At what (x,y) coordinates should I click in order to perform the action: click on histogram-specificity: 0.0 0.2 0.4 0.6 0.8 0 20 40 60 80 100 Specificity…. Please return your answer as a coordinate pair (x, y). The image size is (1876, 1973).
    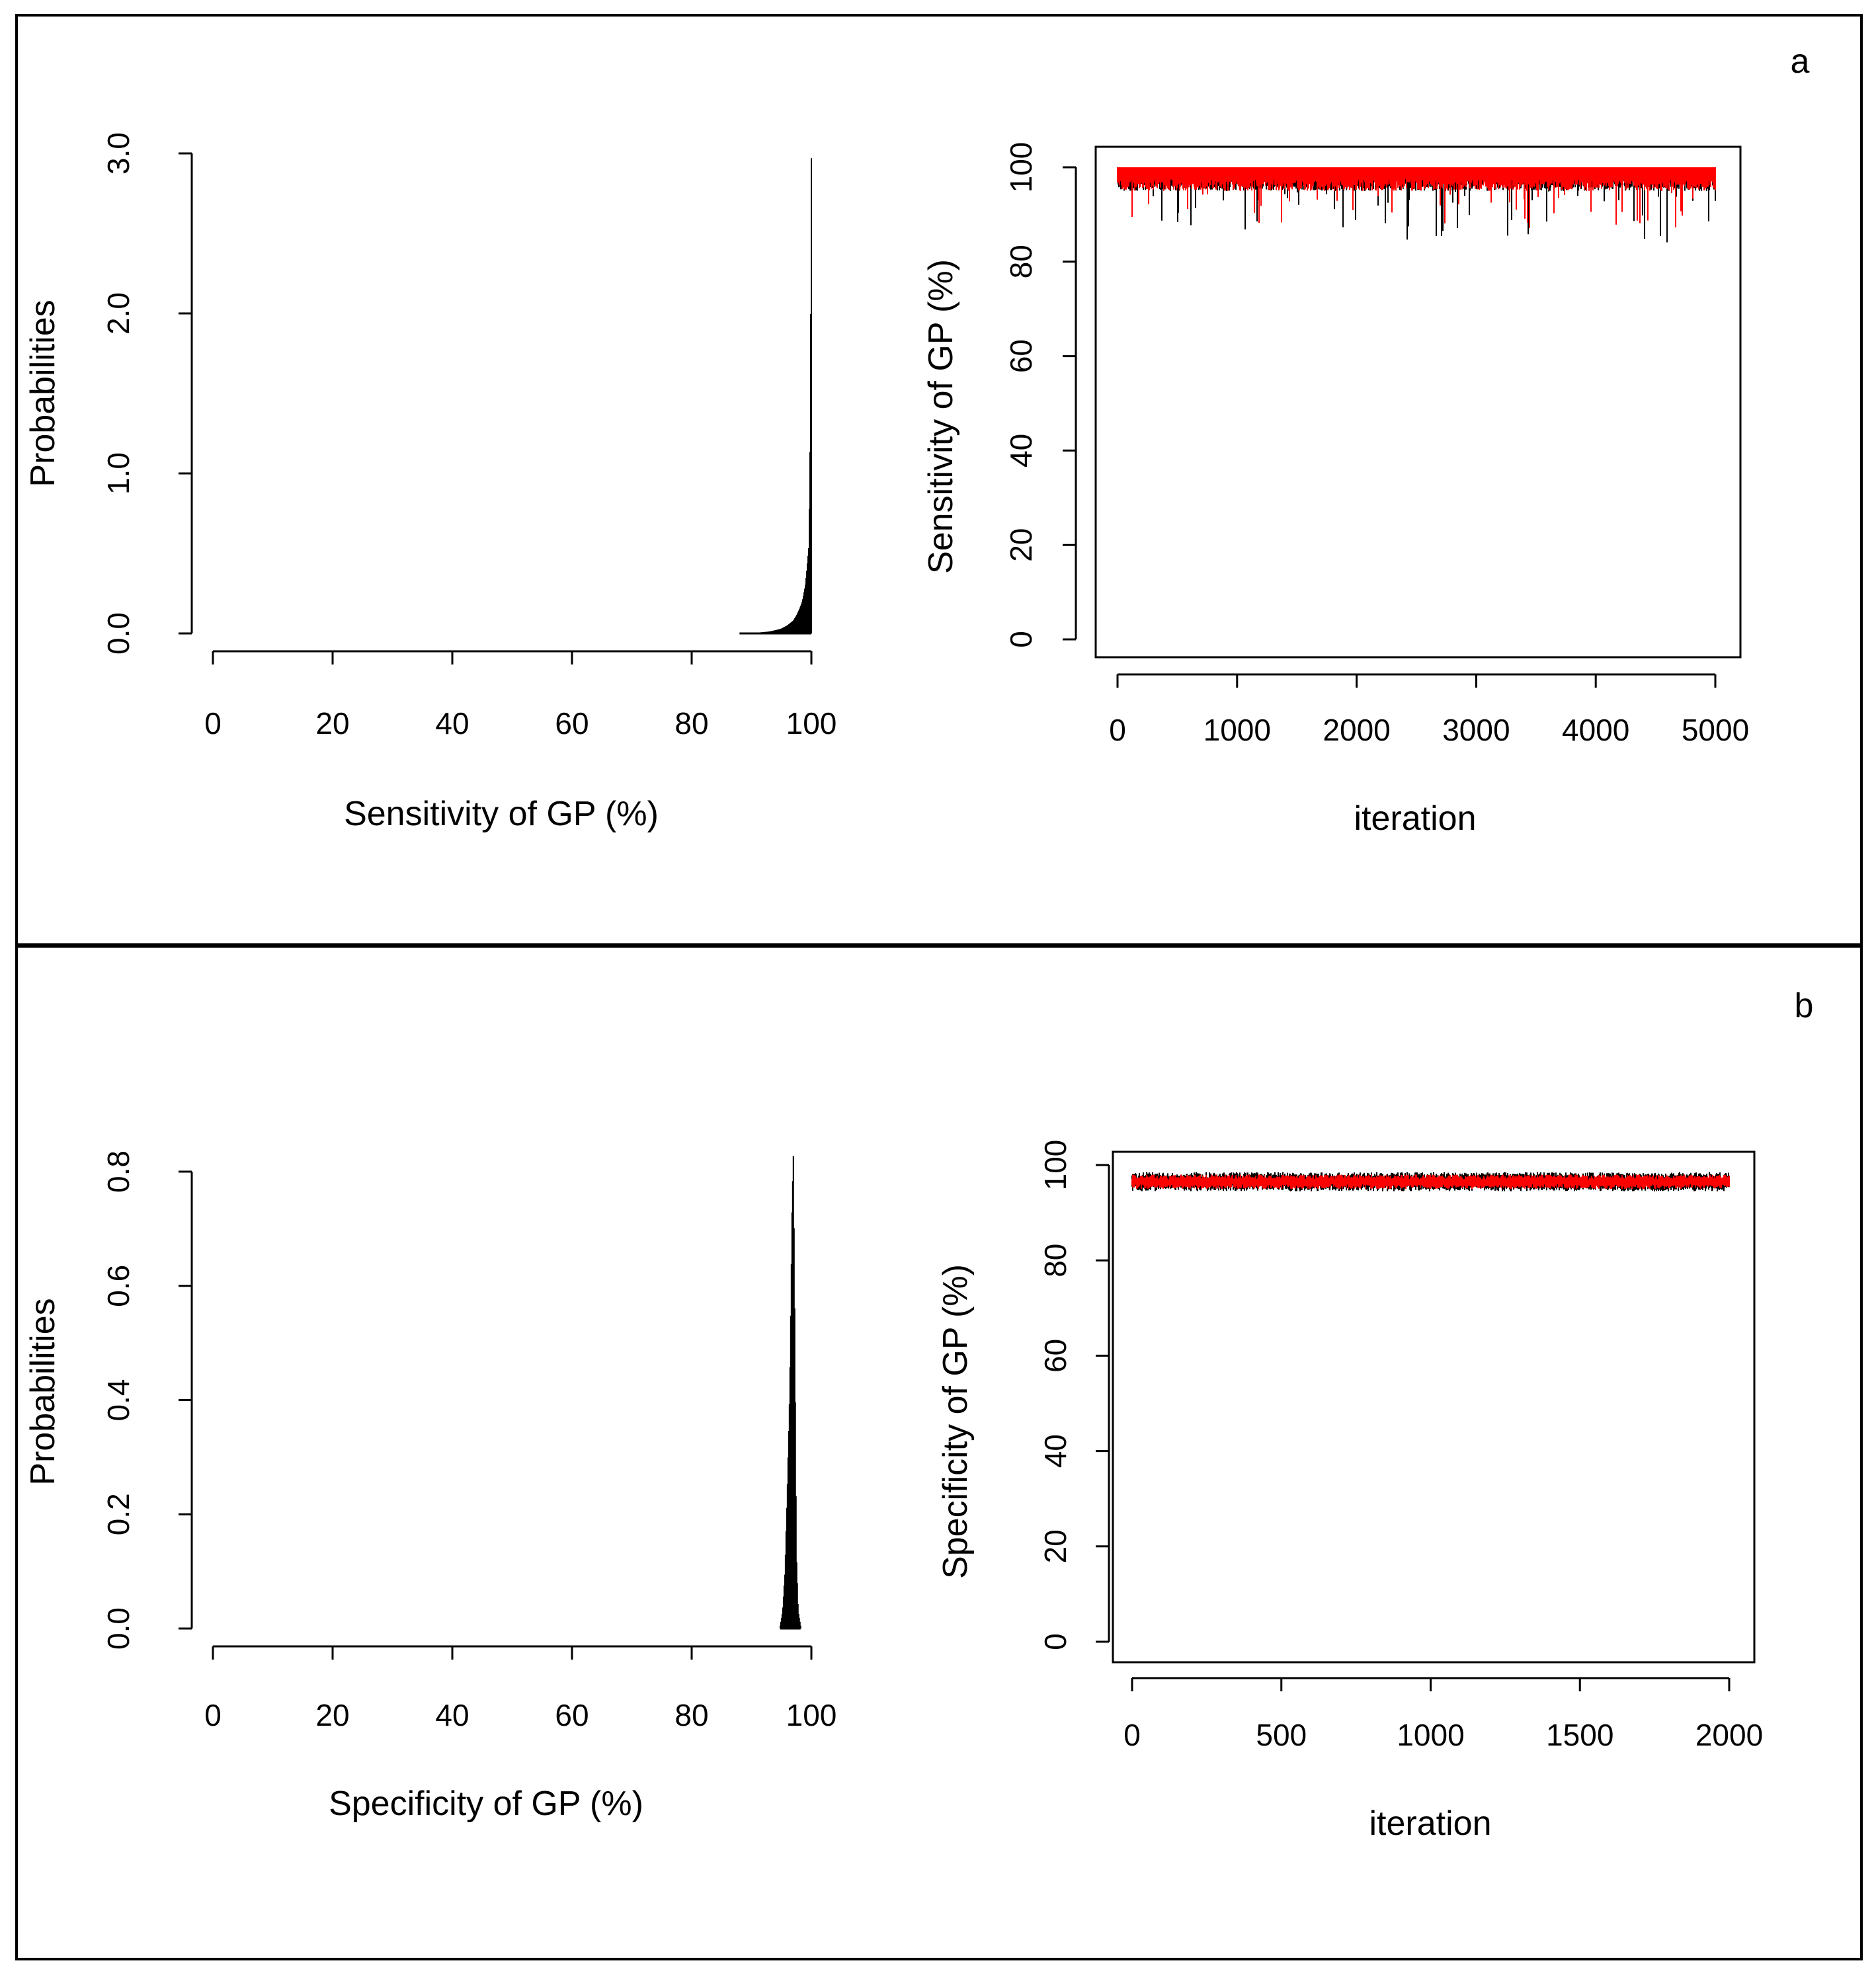
    Looking at the image, I should click on (430, 1486).